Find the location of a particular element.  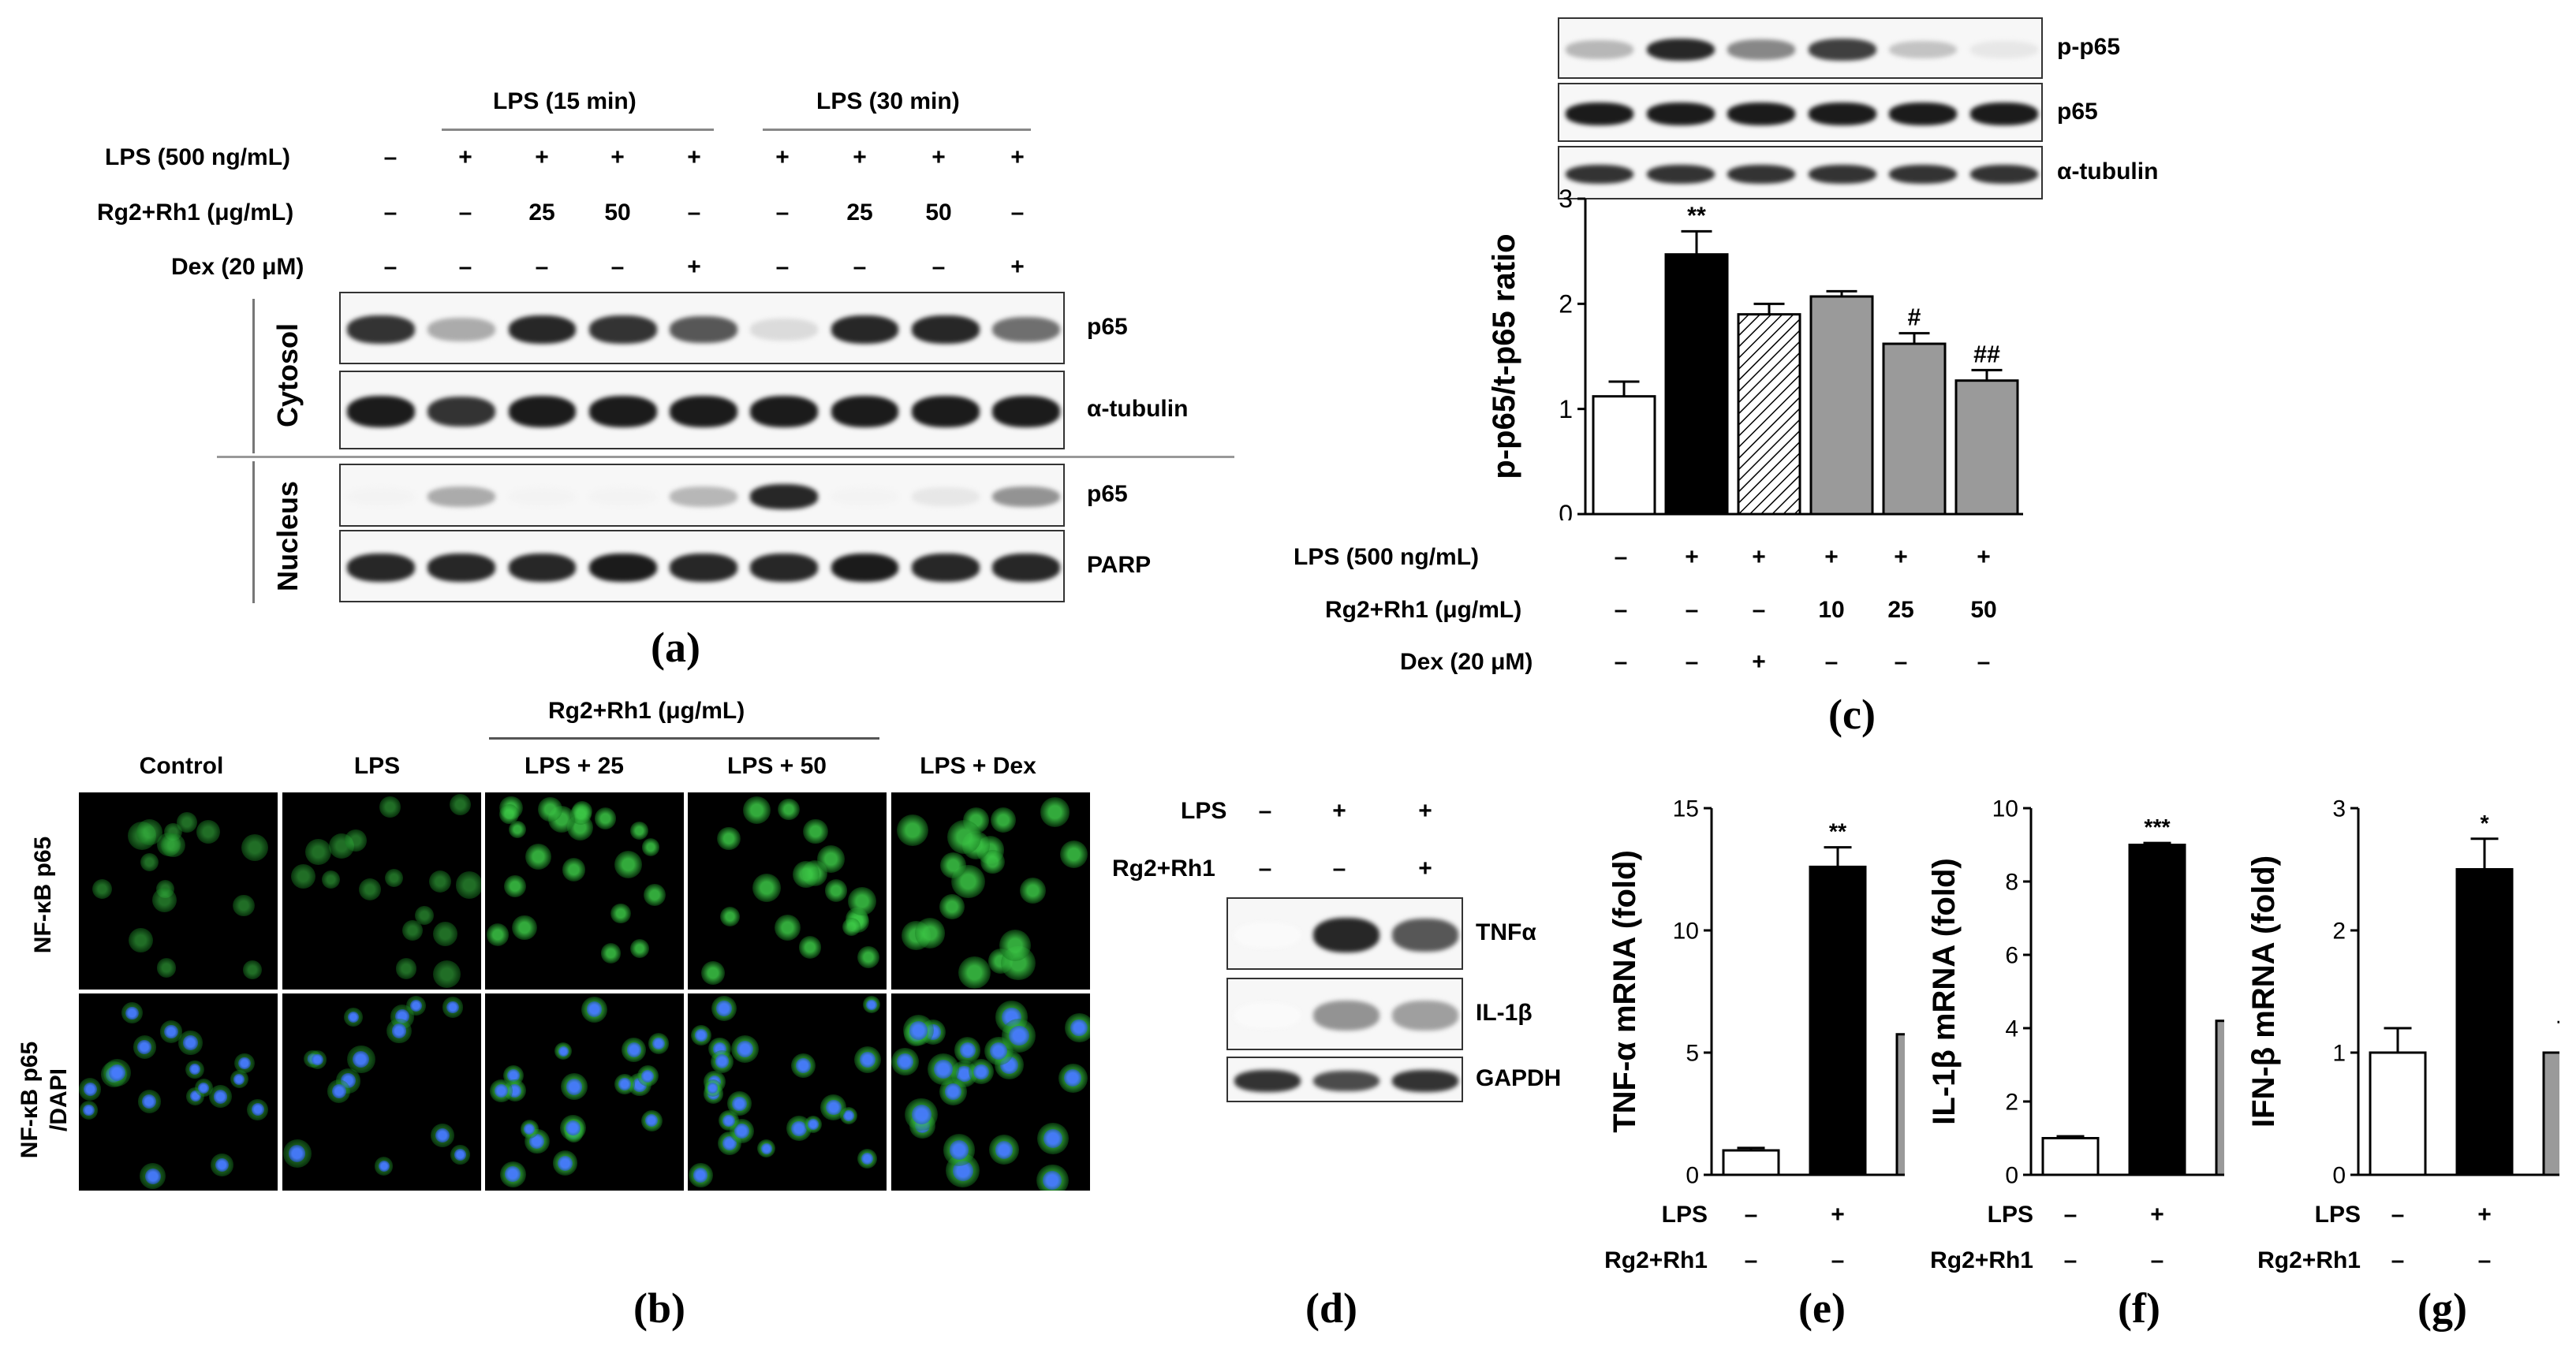

c-row0-symbol-2: + is located at coordinates (1759, 557).